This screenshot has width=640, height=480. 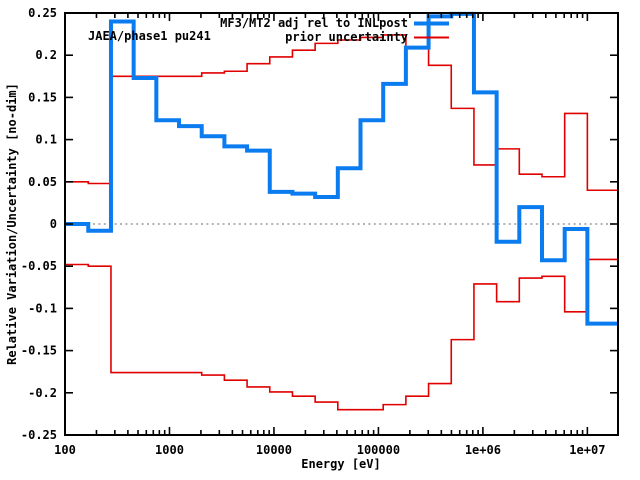 What do you see at coordinates (42, 393) in the screenshot?
I see `y-tick-label: -0.2` at bounding box center [42, 393].